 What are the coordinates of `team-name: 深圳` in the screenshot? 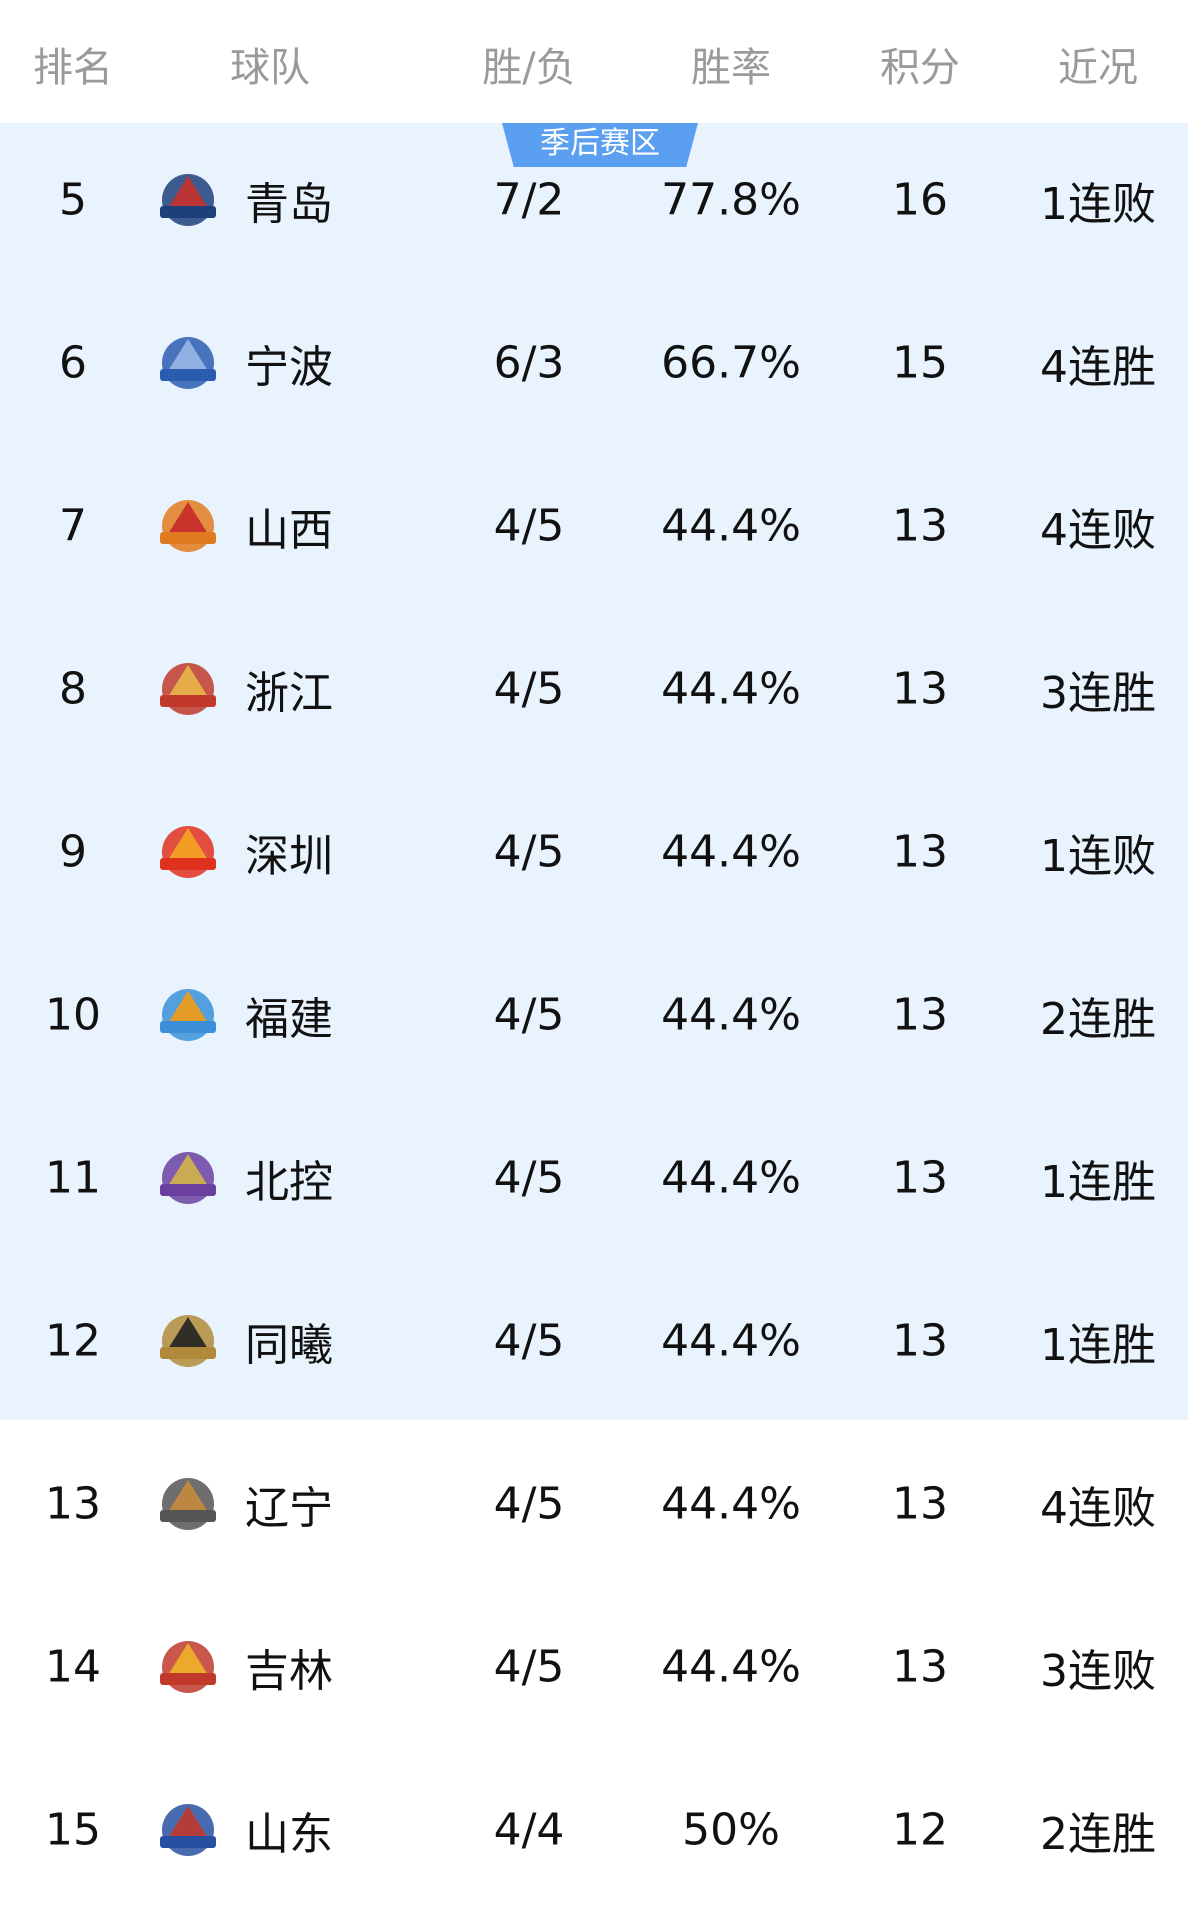 It's located at (289, 856).